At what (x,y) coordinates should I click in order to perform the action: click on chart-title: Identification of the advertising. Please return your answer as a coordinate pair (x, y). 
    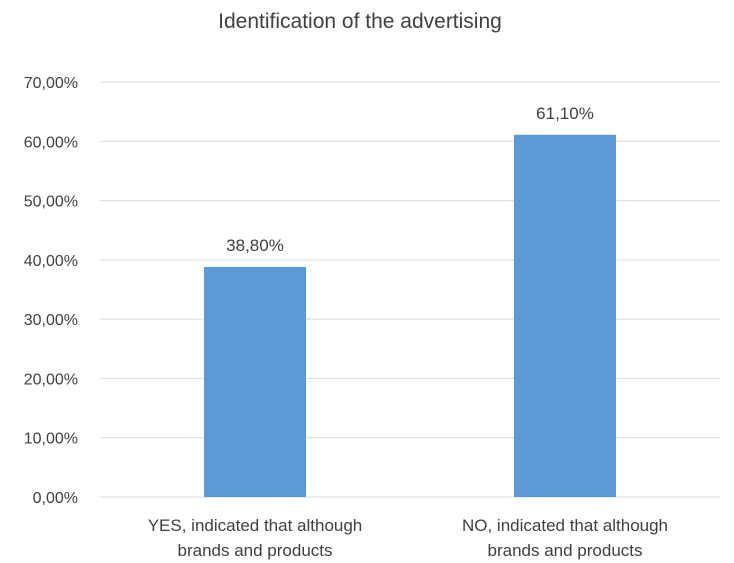
    Looking at the image, I should click on (360, 21).